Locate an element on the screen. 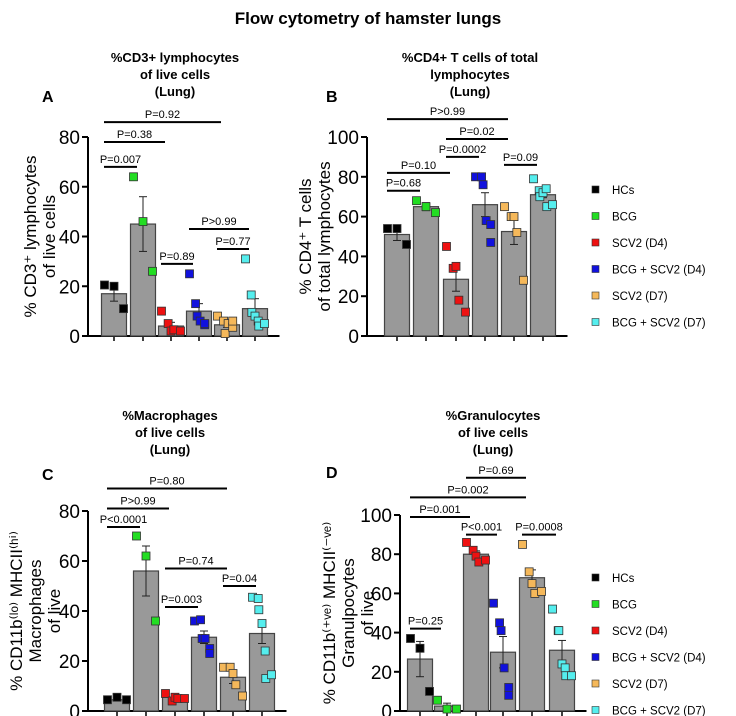  p-value-label: P<0.0001 is located at coordinates (123, 520).